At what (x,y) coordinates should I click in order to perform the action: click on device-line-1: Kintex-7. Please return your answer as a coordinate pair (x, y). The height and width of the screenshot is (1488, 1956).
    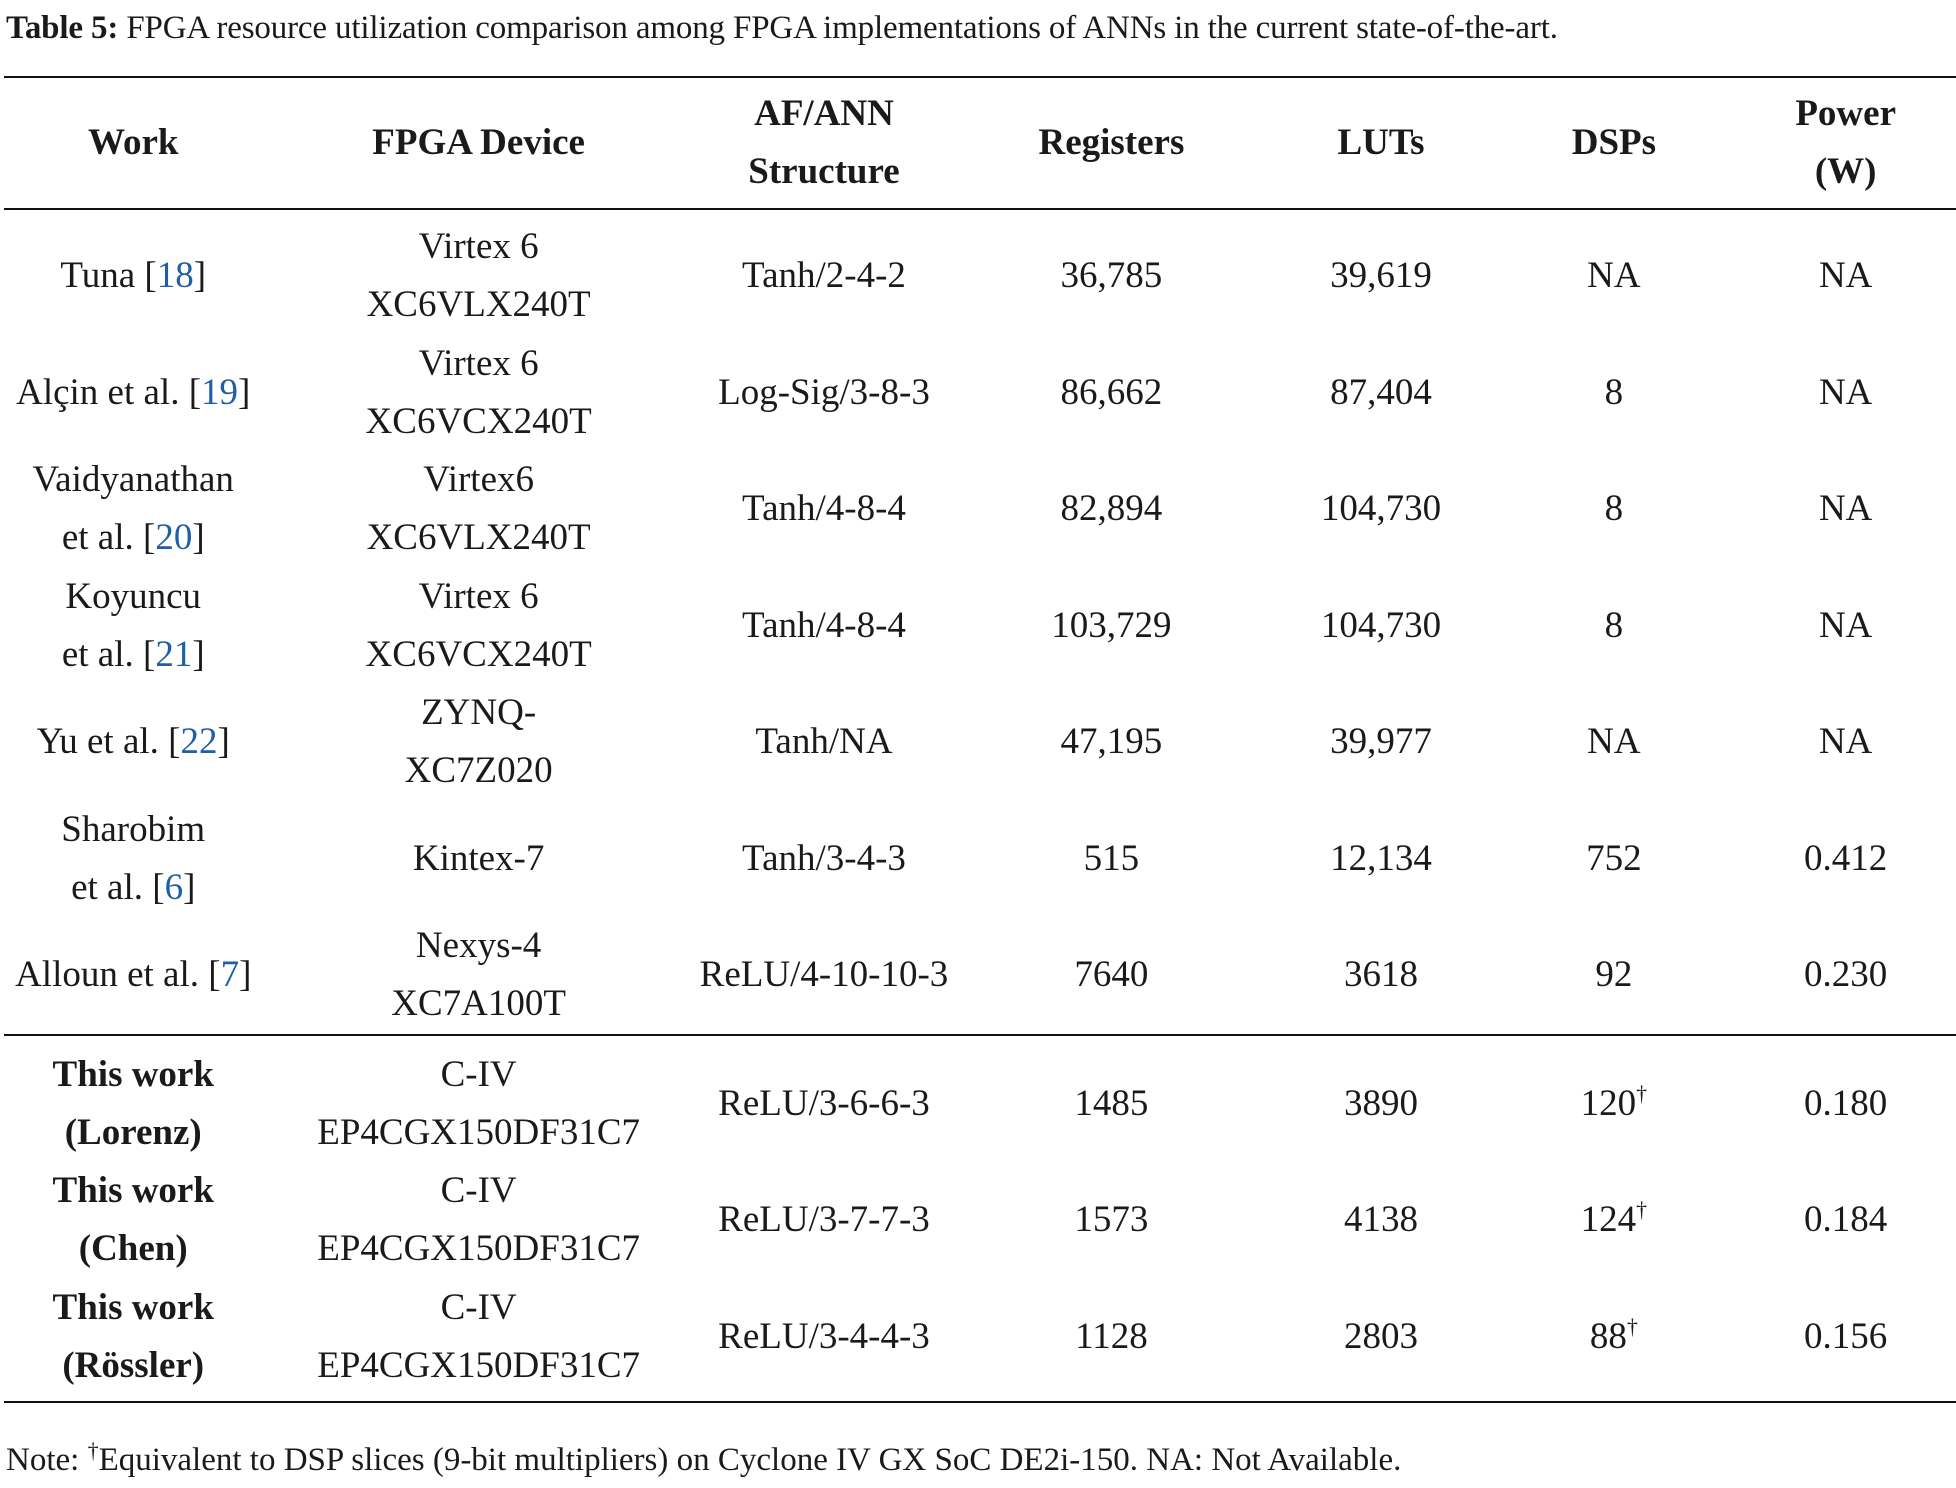
    Looking at the image, I should click on (478, 858).